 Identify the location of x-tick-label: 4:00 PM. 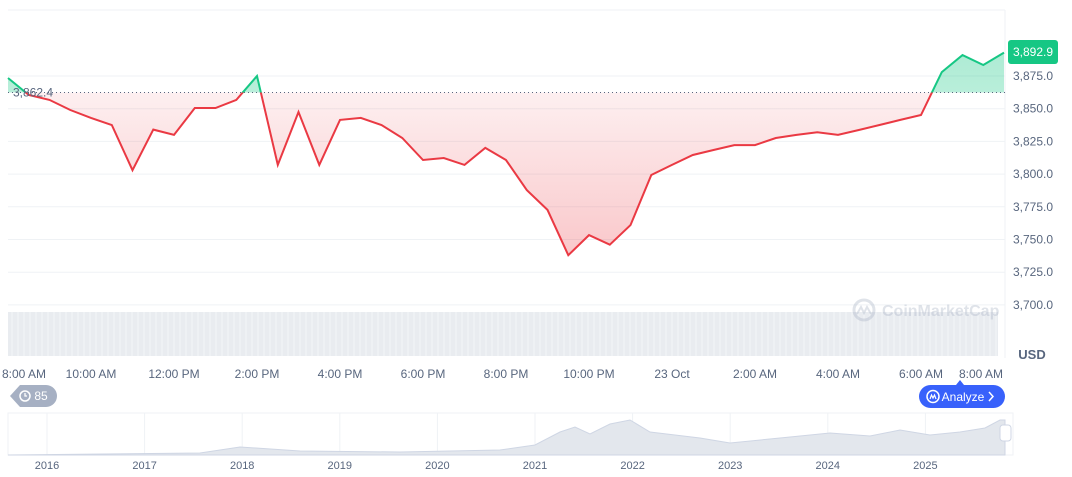
(340, 374).